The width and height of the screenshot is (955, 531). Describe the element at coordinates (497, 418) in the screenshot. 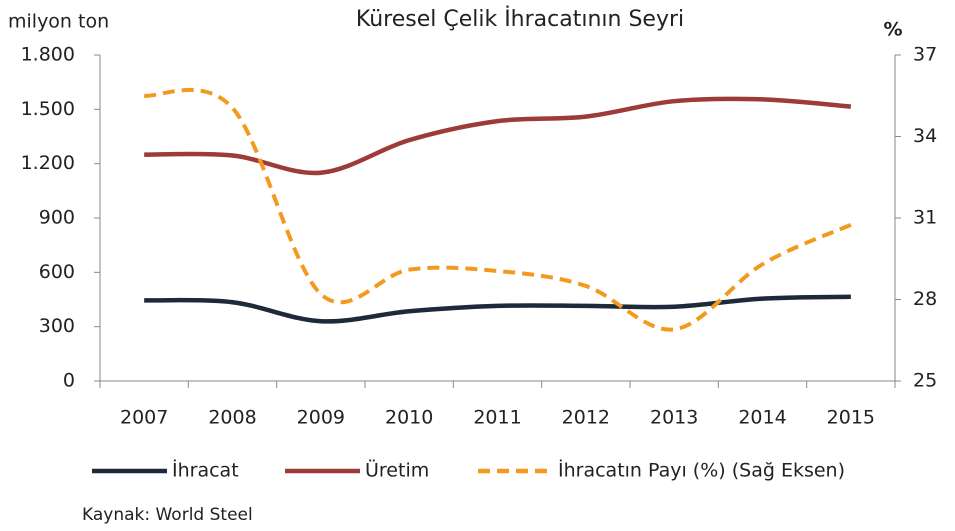

I see `x-tick-label: 2011` at that location.